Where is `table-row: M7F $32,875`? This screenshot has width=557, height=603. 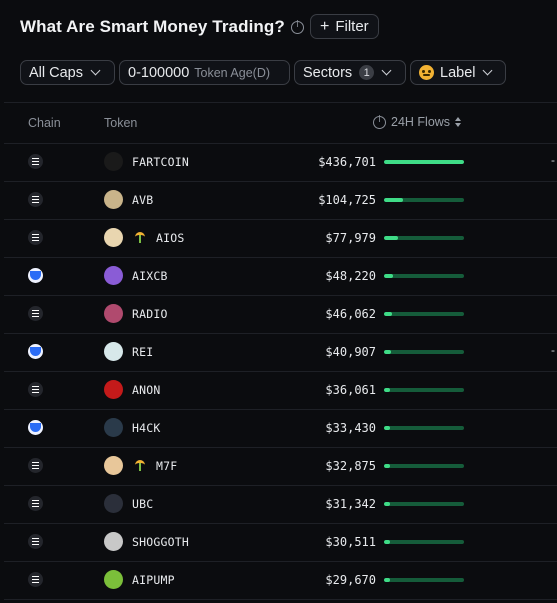 table-row: M7F $32,875 is located at coordinates (280, 467).